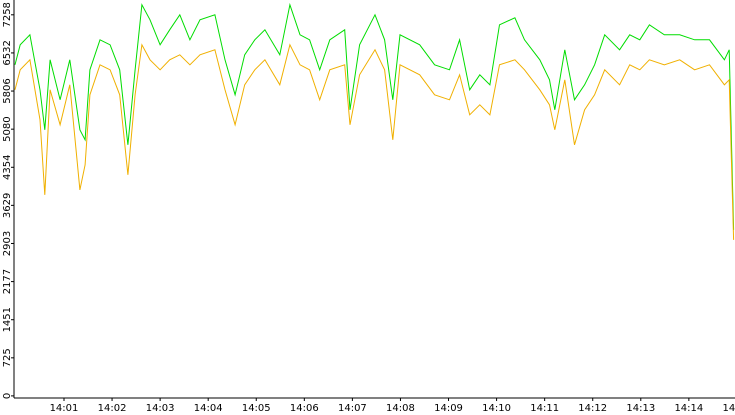 The height and width of the screenshot is (415, 735). I want to click on y-tick-label: 1451, so click(7, 319).